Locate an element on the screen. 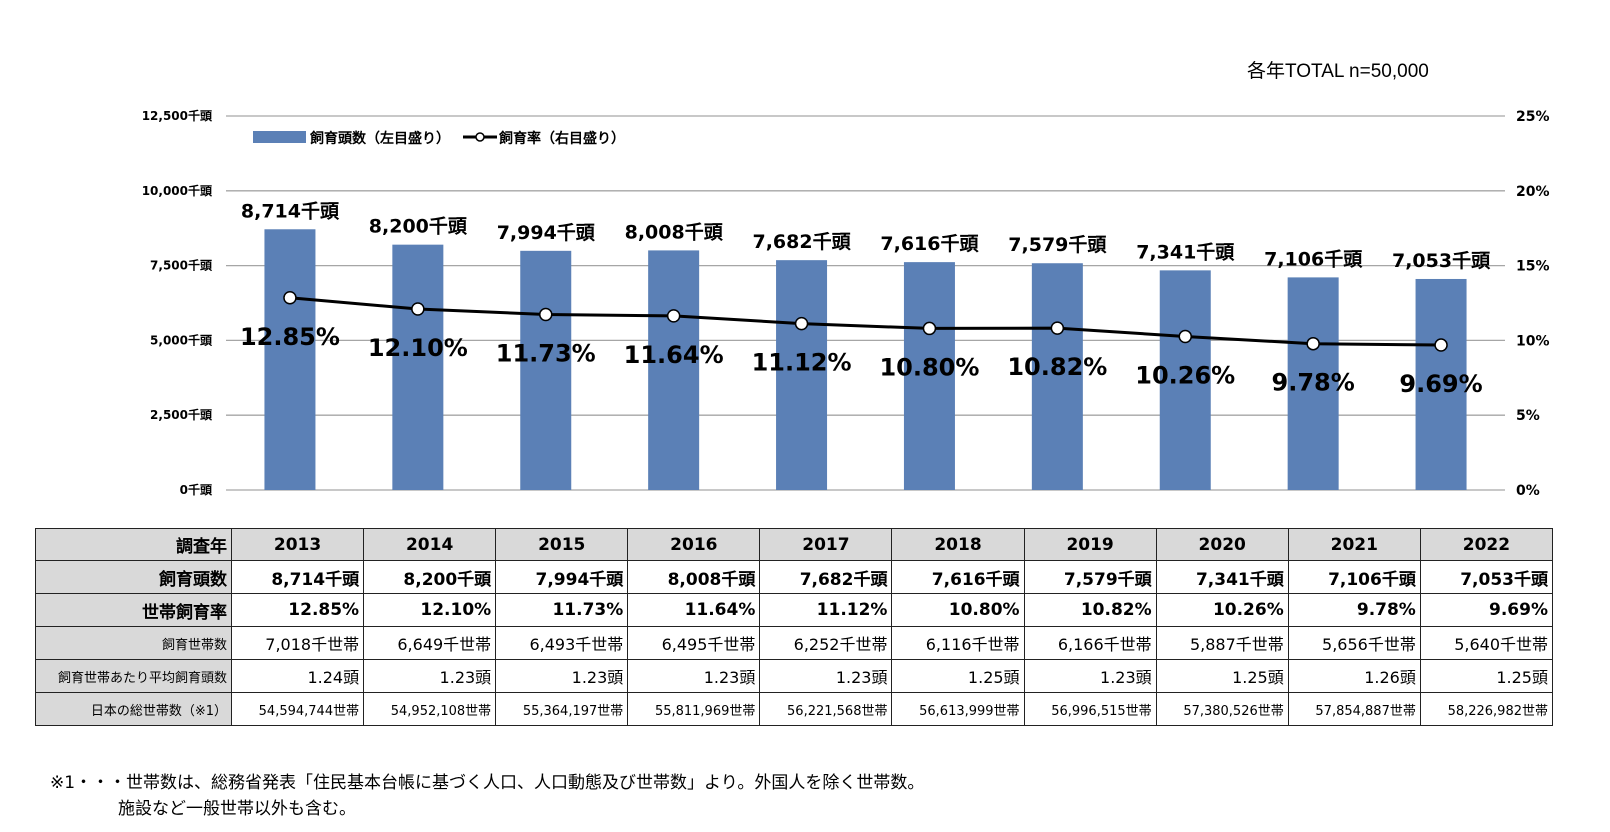 Image resolution: width=1610 pixels, height=832 pixels. bar-value-label: 7,106千頭 is located at coordinates (1313, 259).